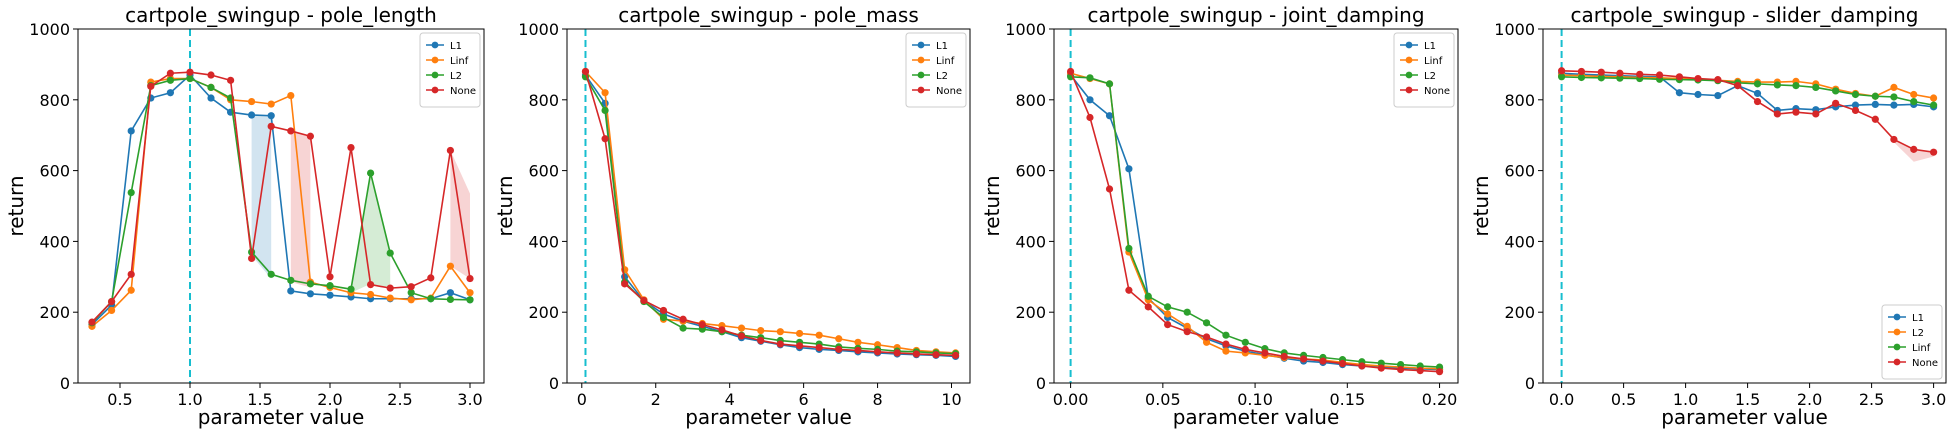 The image size is (1951, 437). Describe the element at coordinates (450, 70) in the screenshot. I see `legend: L1 Linf L2 None` at that location.